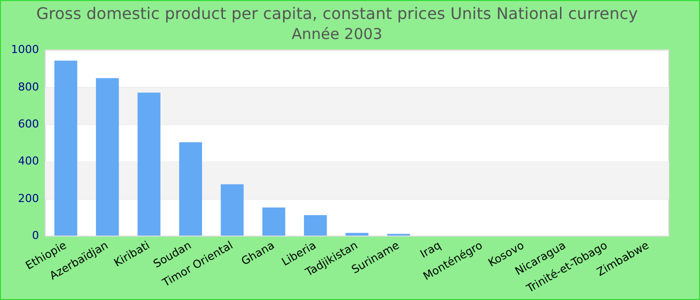 This screenshot has width=700, height=300. Describe the element at coordinates (28, 198) in the screenshot. I see `y-tick-label: 200` at that location.